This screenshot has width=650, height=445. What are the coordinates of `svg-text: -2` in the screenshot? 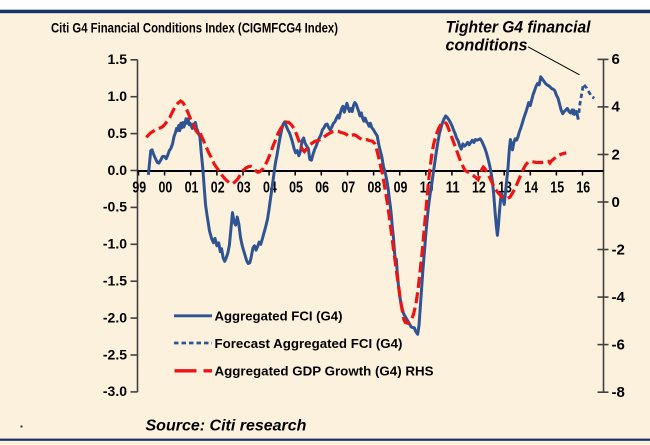 It's located at (618, 249).